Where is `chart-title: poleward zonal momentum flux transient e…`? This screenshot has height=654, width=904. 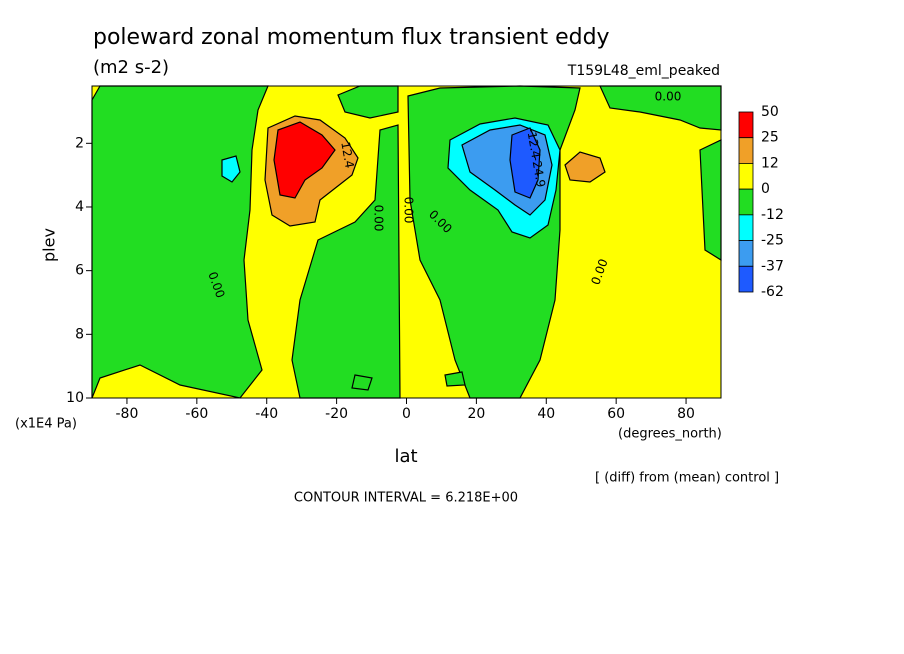 chart-title: poleward zonal momentum flux transient e… is located at coordinates (351, 37).